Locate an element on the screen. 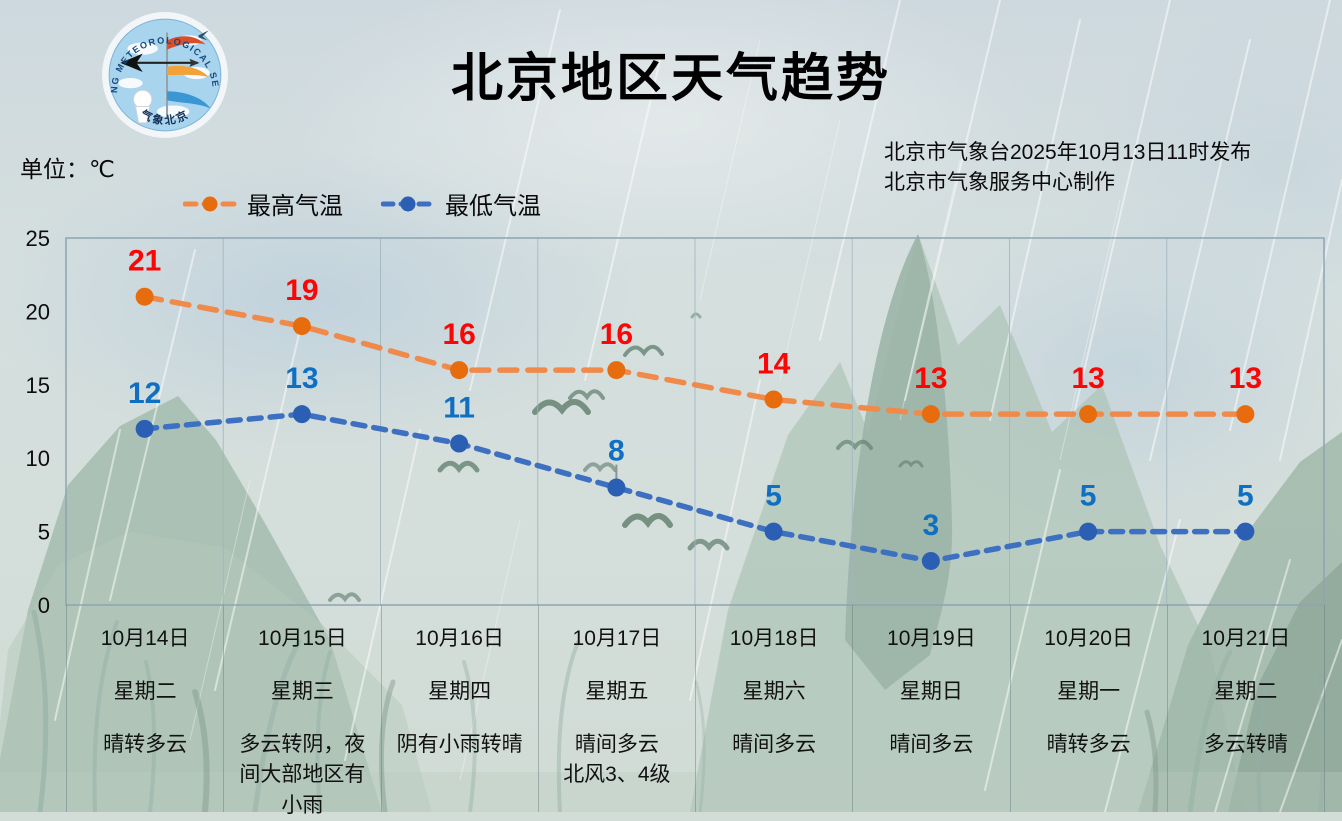 The image size is (1342, 821). logo-streamers is located at coordinates (189, 69).